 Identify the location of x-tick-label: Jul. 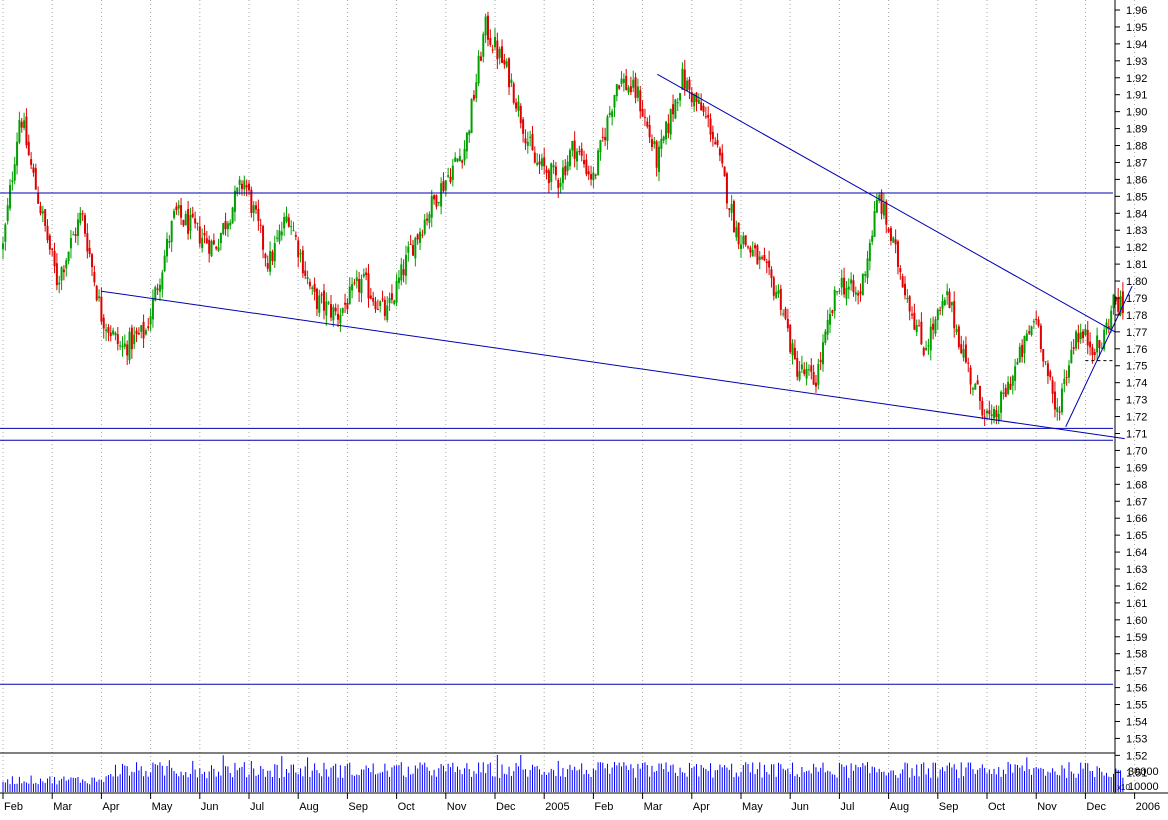
(257, 807).